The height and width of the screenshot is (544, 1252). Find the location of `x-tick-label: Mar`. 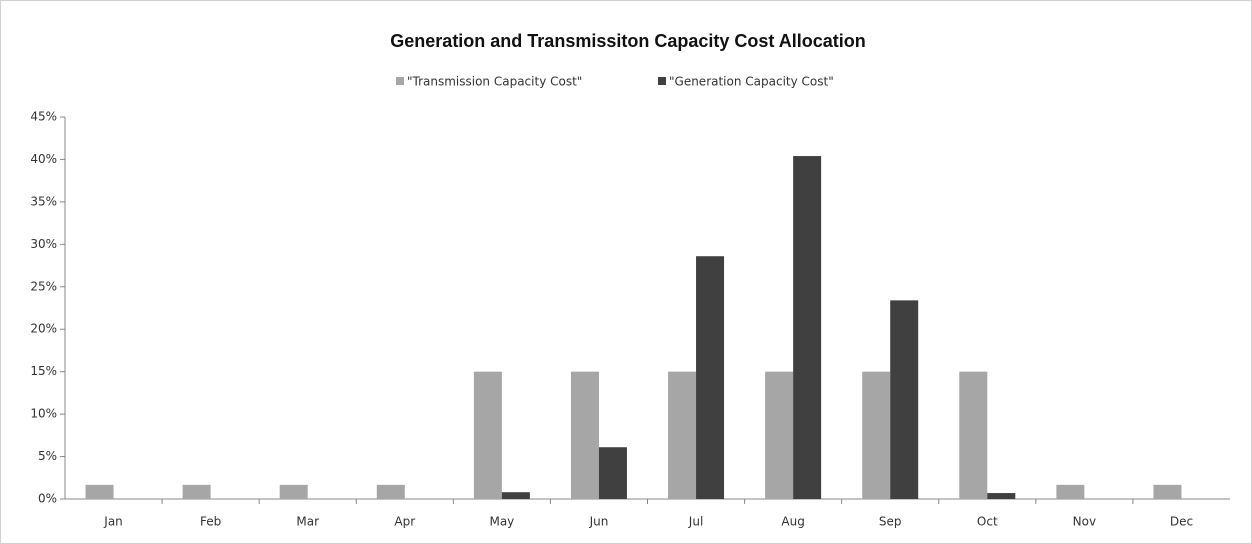

x-tick-label: Mar is located at coordinates (307, 522).